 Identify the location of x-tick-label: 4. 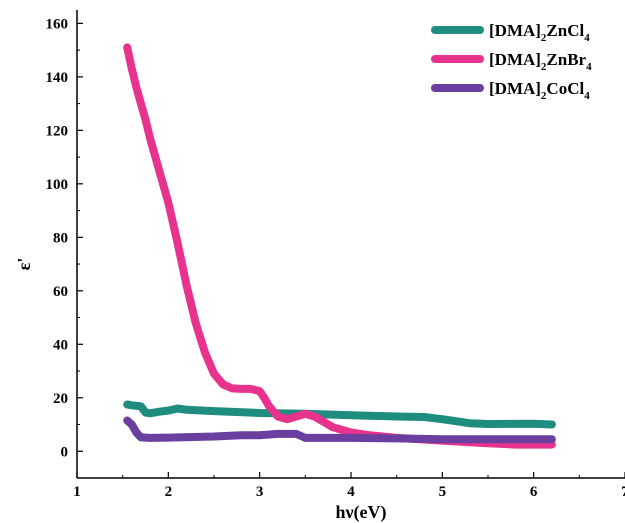
(351, 492).